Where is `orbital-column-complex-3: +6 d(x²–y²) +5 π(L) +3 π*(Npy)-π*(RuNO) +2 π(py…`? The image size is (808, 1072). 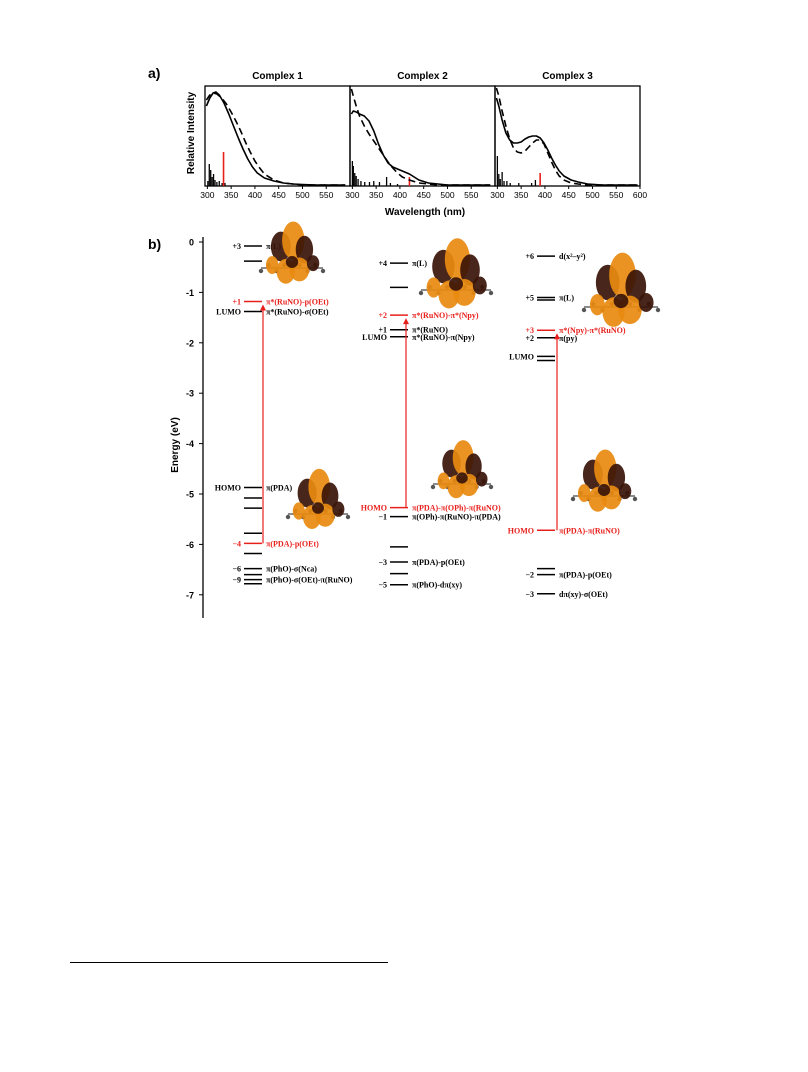 orbital-column-complex-3: +6 d(x²–y²) +5 π(L) +3 π*(Npy)-π*(RuNO) +2 π(py… is located at coordinates (567, 425).